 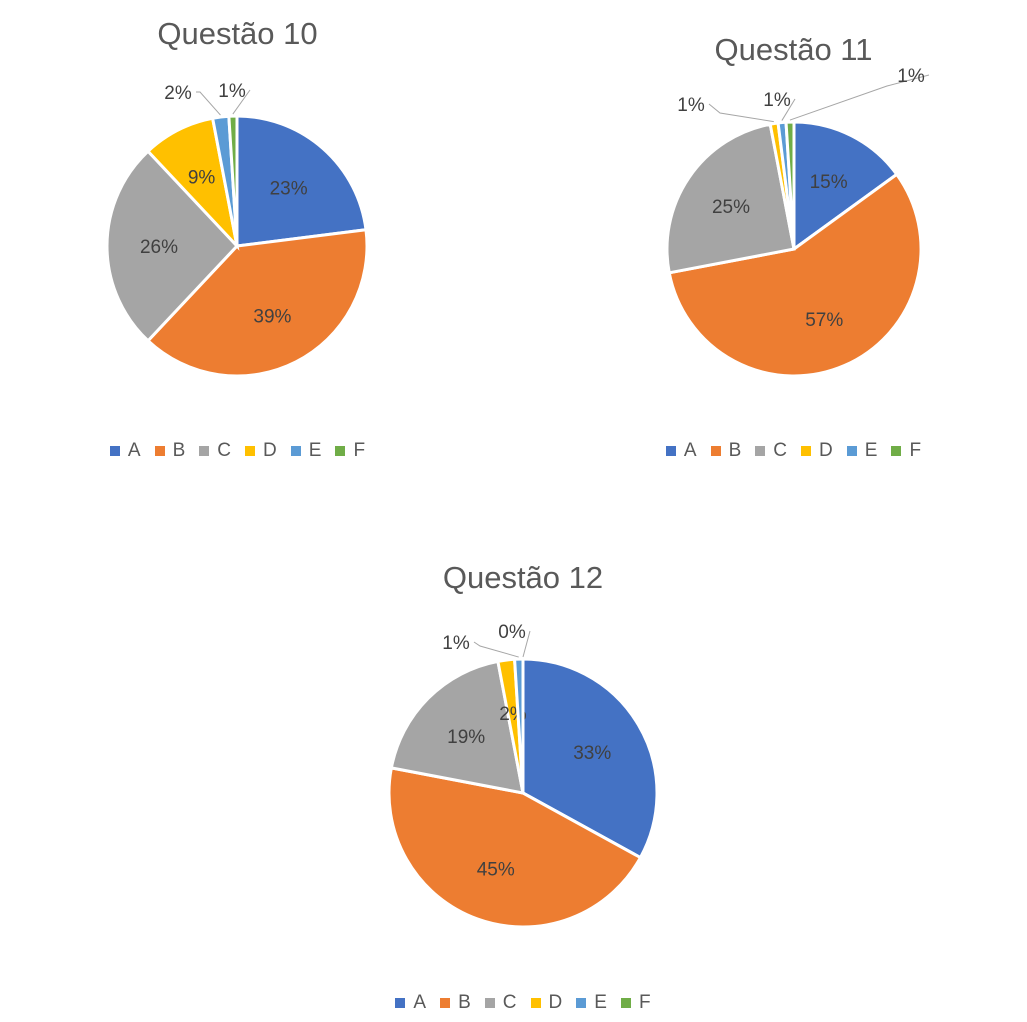 I want to click on chart-title: Questão 10, so click(x=237, y=33).